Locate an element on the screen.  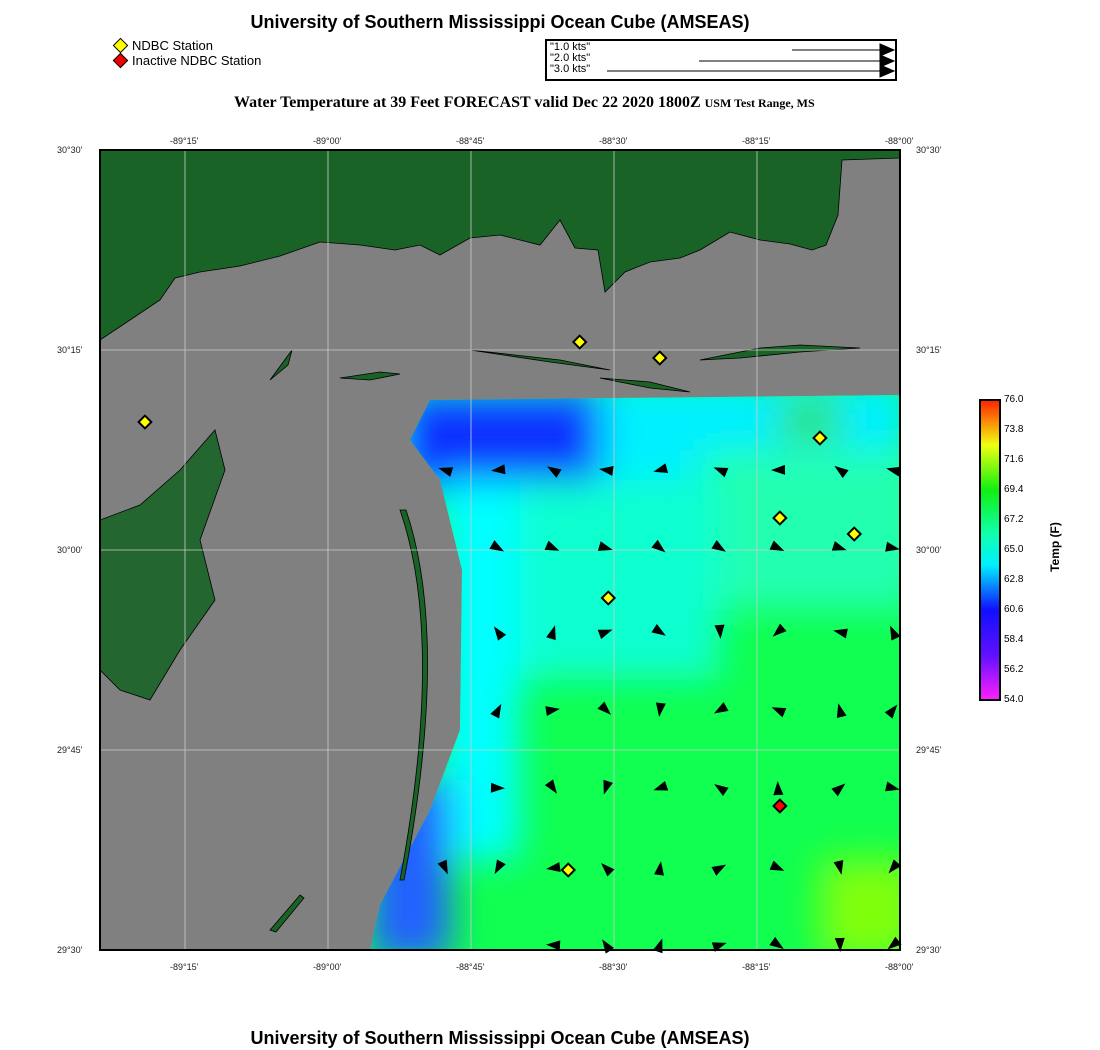
legend-active-label: NDBC Station is located at coordinates (172, 45).